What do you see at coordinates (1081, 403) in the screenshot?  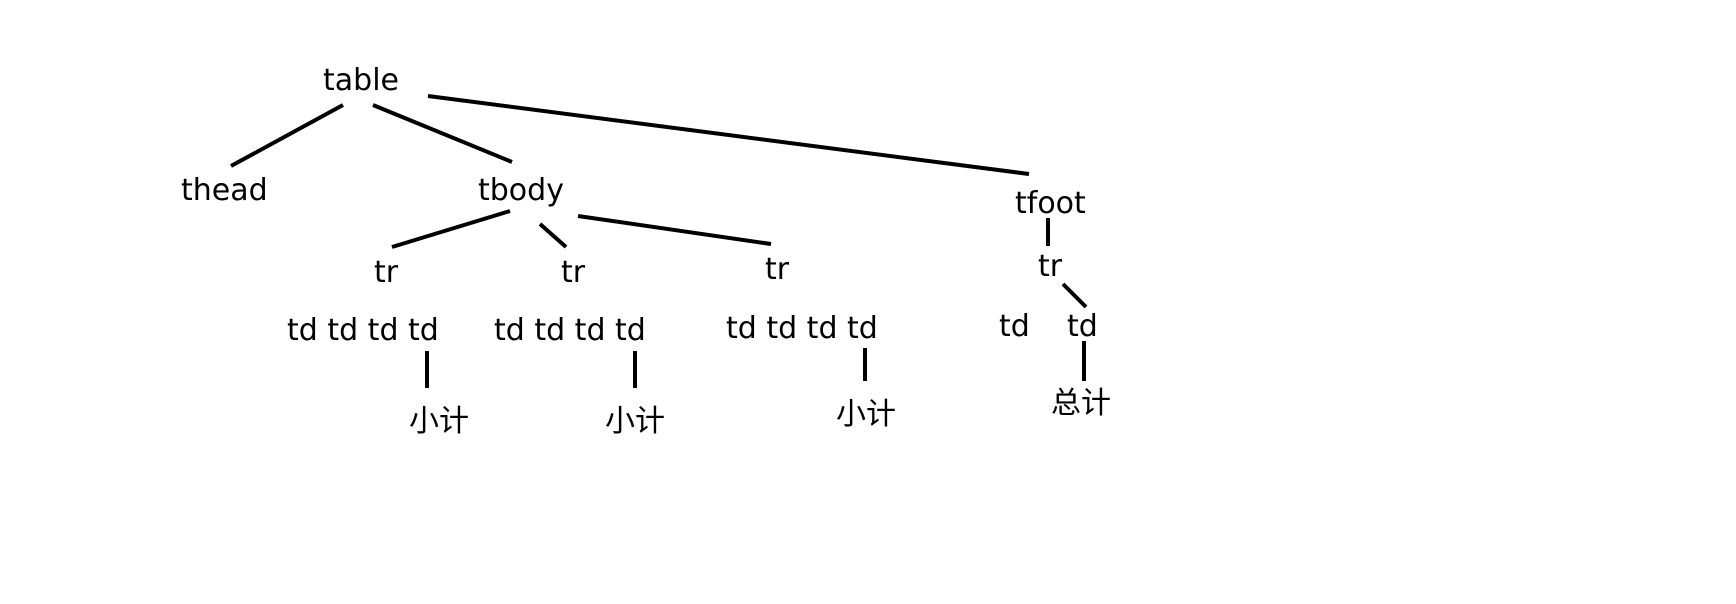 I see `node-total: 总计` at bounding box center [1081, 403].